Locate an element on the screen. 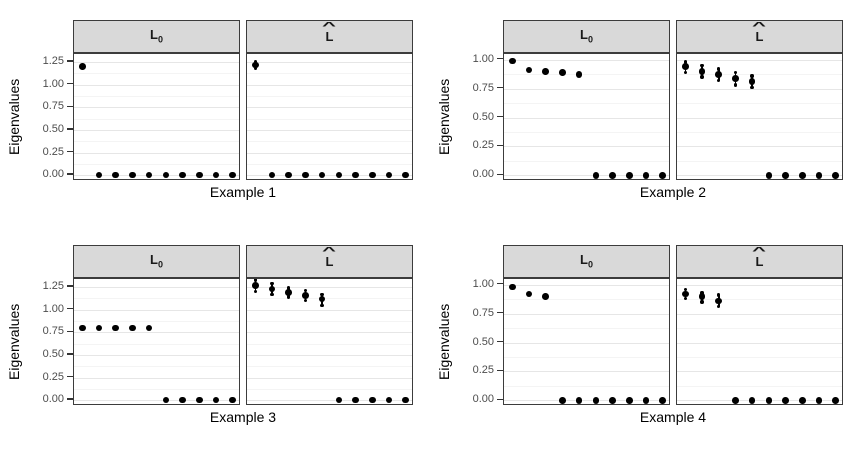 The height and width of the screenshot is (450, 861). y-tick-label: 1.25 is located at coordinates (53, 61).